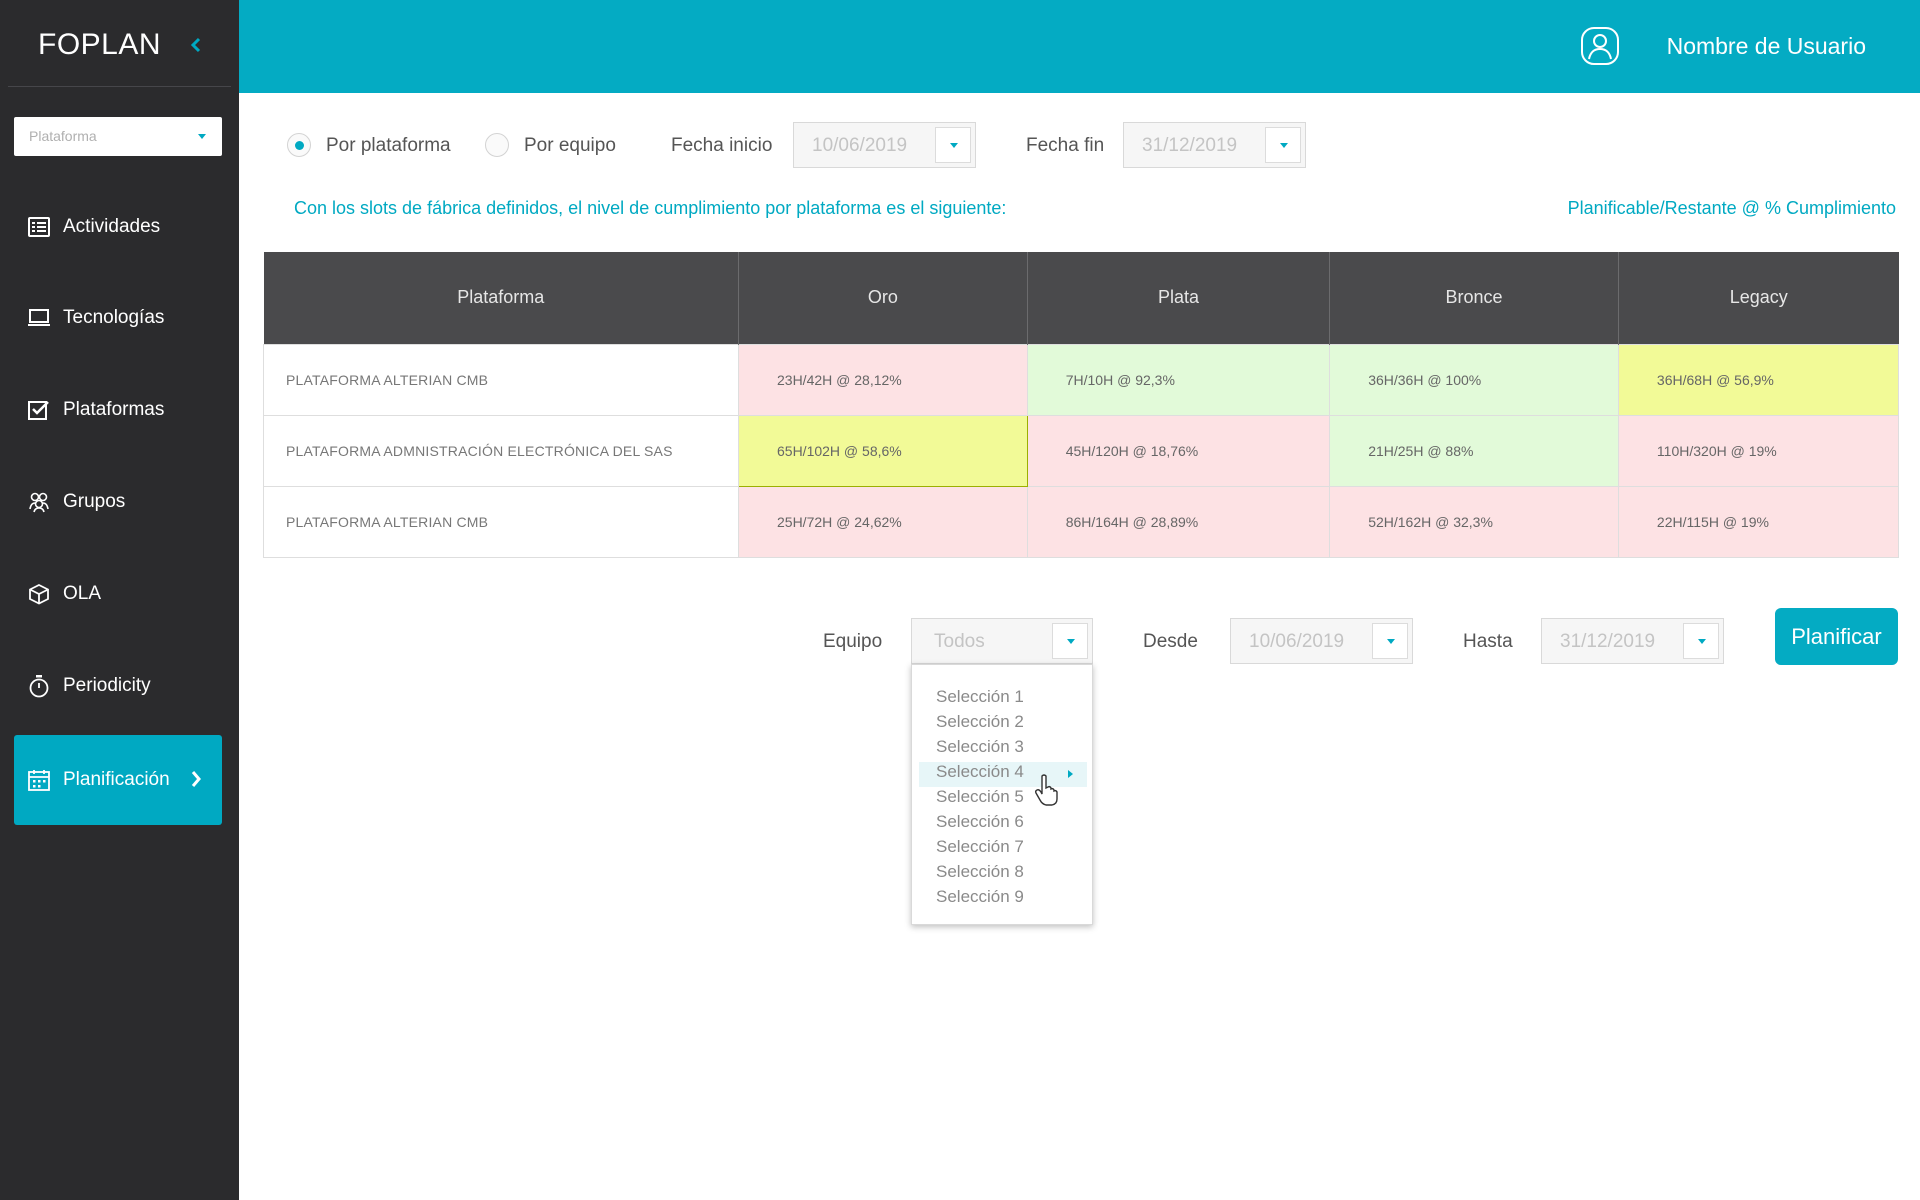 This screenshot has height=1200, width=1920. What do you see at coordinates (1297, 641) in the screenshot?
I see `desde-value: 10/06/2019` at bounding box center [1297, 641].